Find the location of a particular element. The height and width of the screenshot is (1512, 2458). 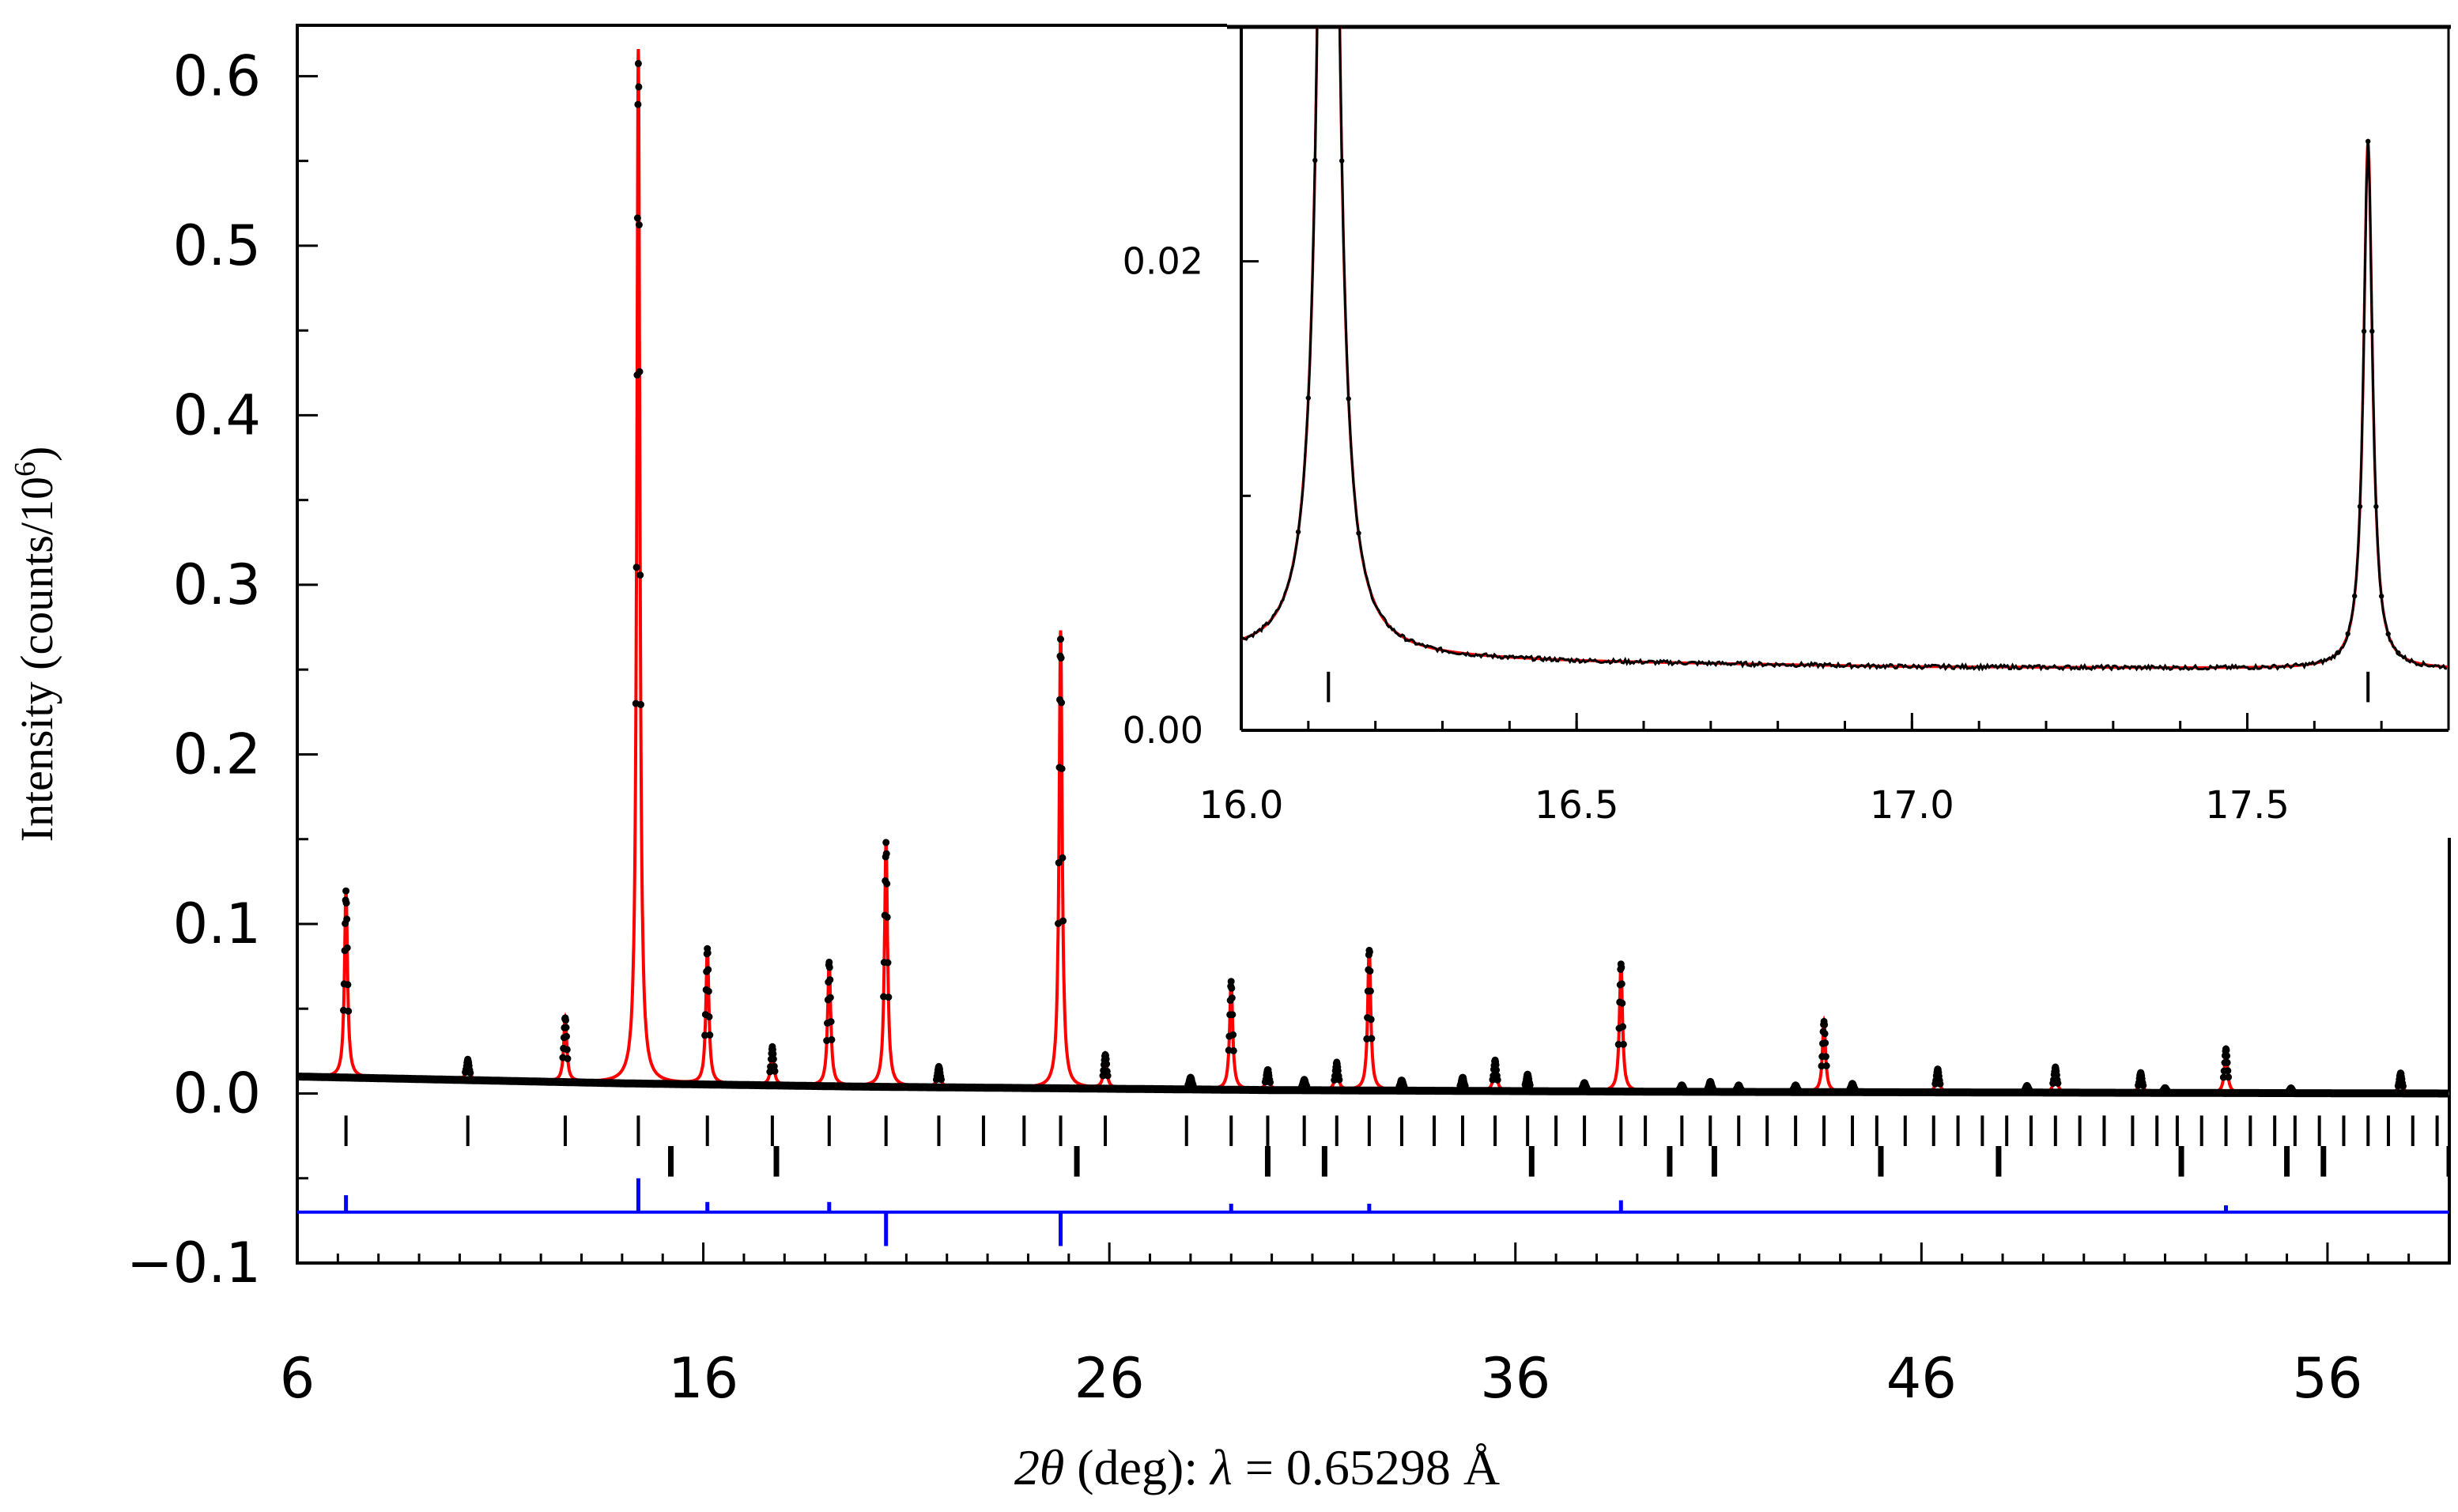

observed-background is located at coordinates (1373, 1085).